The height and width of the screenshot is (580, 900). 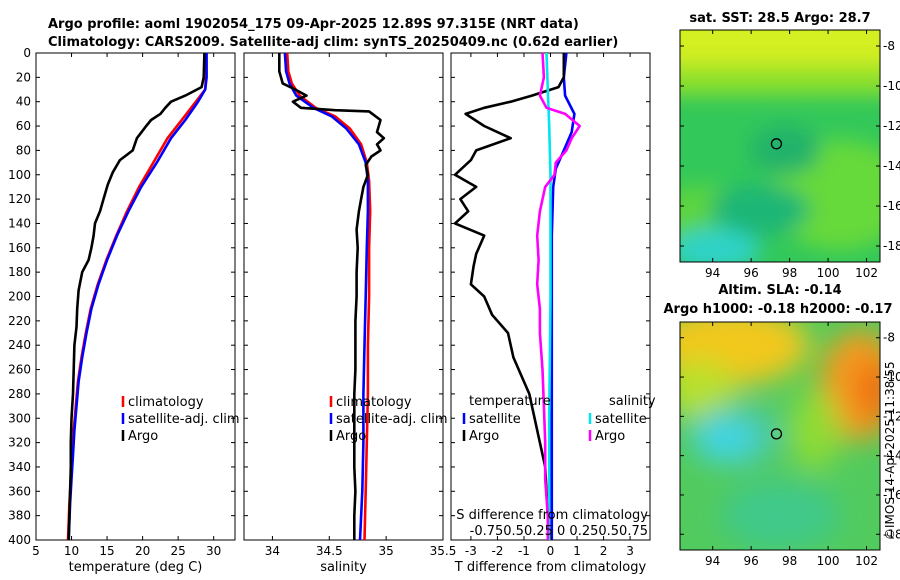 What do you see at coordinates (23, 150) in the screenshot?
I see `y-tick-label: 80` at bounding box center [23, 150].